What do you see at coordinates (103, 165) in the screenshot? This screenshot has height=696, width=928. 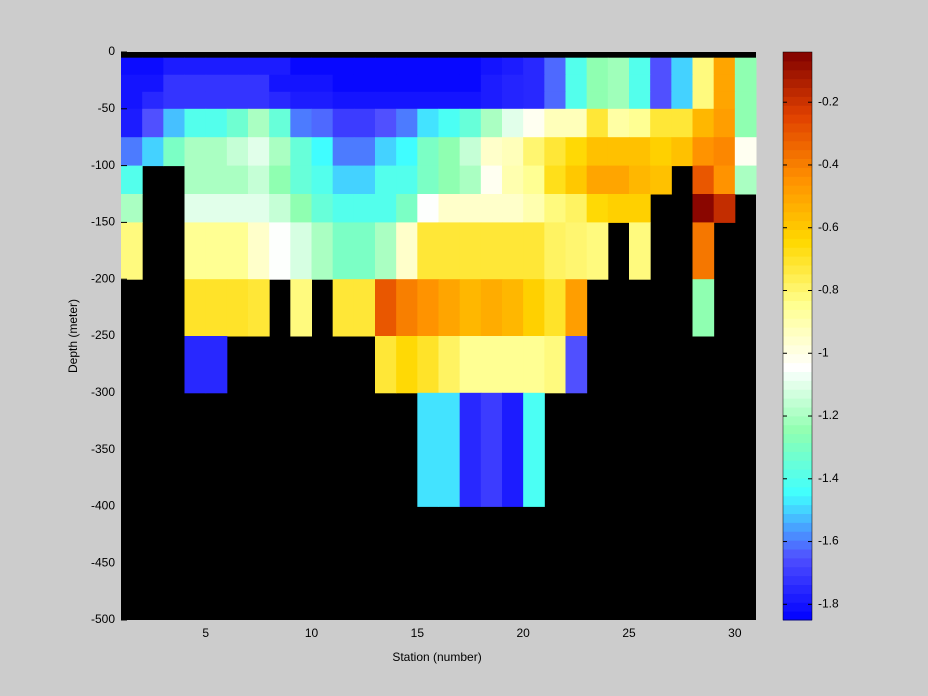 I see `y-tick-label: -100` at bounding box center [103, 165].